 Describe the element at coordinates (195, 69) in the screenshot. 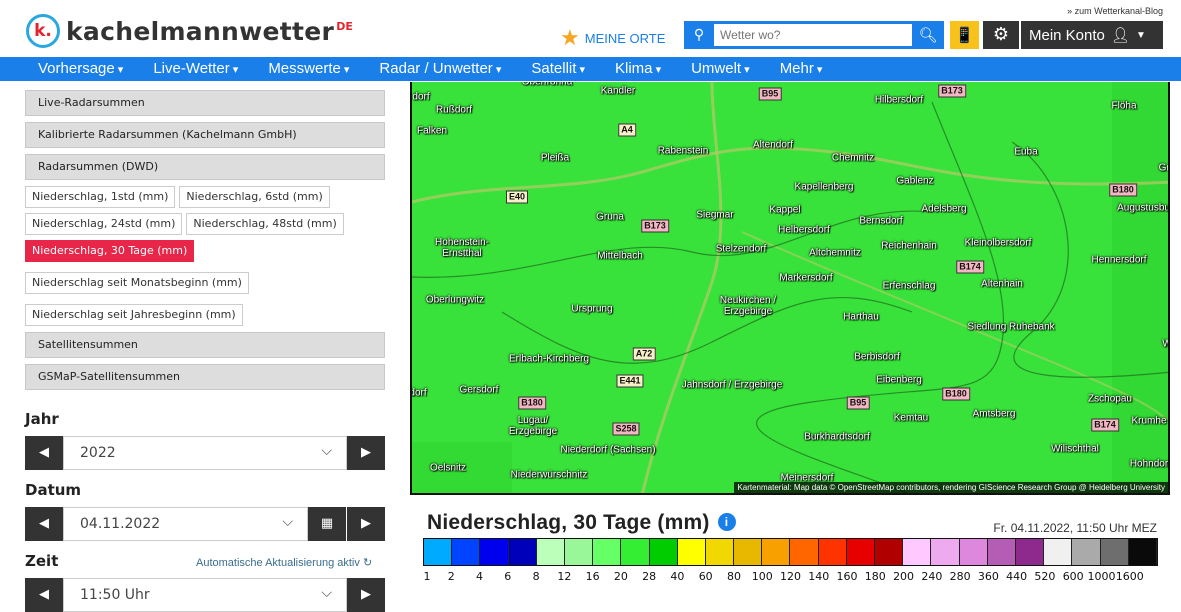

I see `nav-live-wetter: Live-Wetter` at that location.